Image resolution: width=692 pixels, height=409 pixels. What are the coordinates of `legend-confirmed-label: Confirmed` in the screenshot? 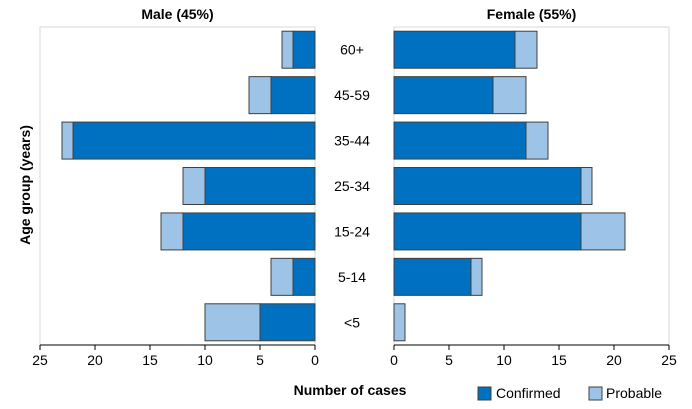 It's located at (528, 393).